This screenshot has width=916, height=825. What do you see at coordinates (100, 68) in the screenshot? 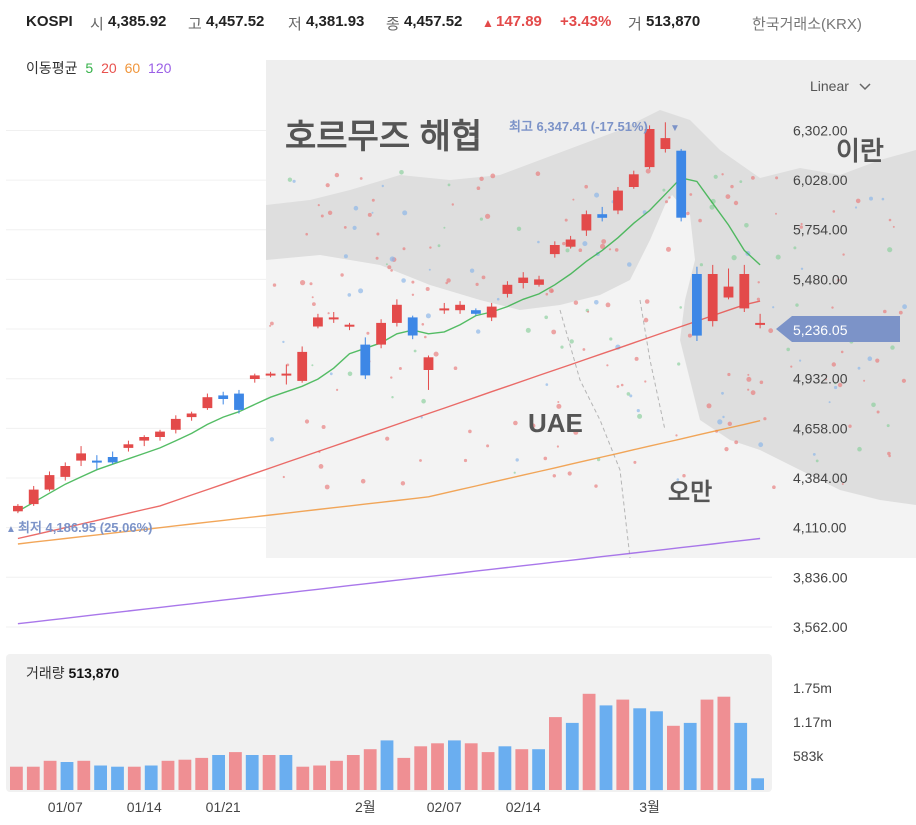
I see `ma-legend: 이동평균 5 20 60 120` at bounding box center [100, 68].